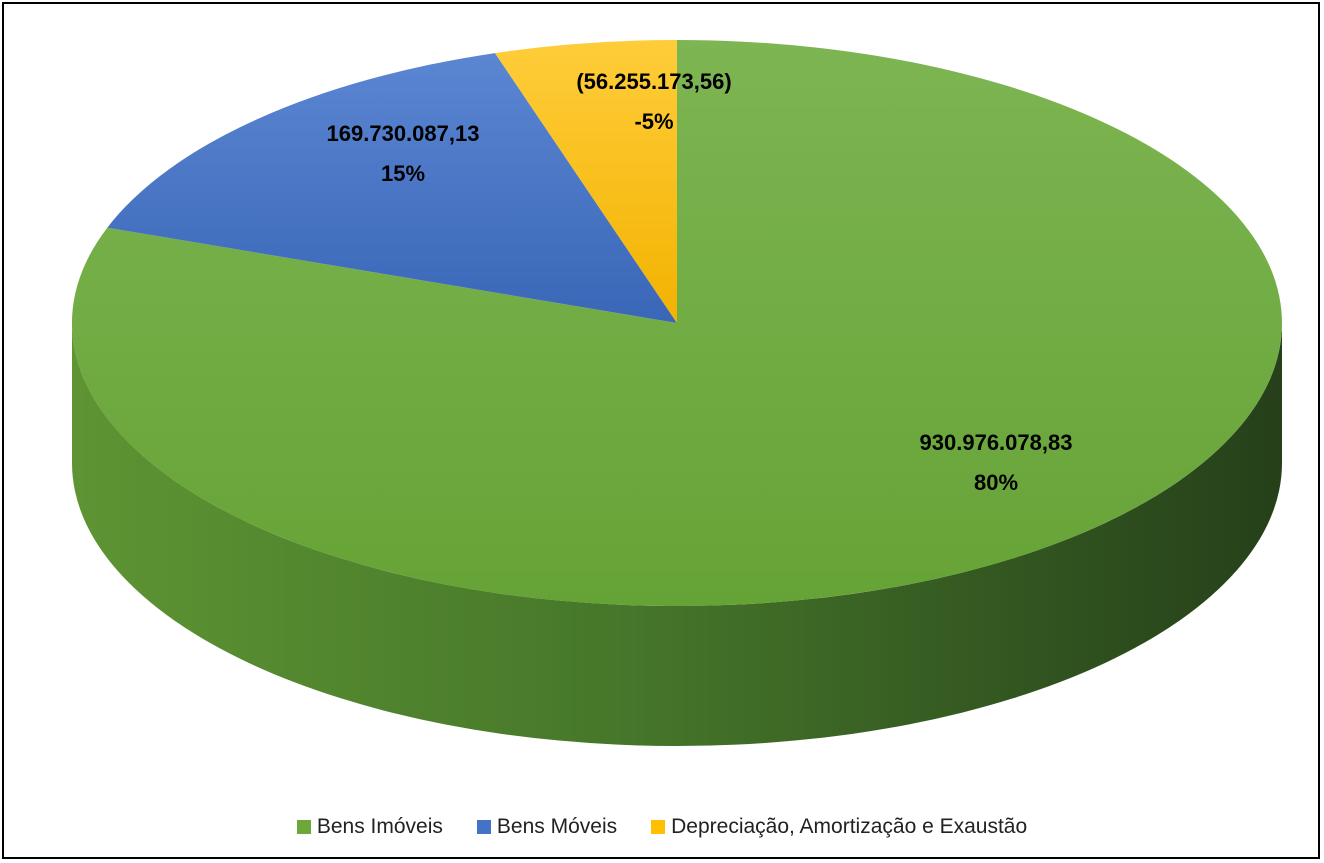 The height and width of the screenshot is (863, 1324). Describe the element at coordinates (653, 81) in the screenshot. I see `slice-value-label: (56.255.173,56)` at that location.